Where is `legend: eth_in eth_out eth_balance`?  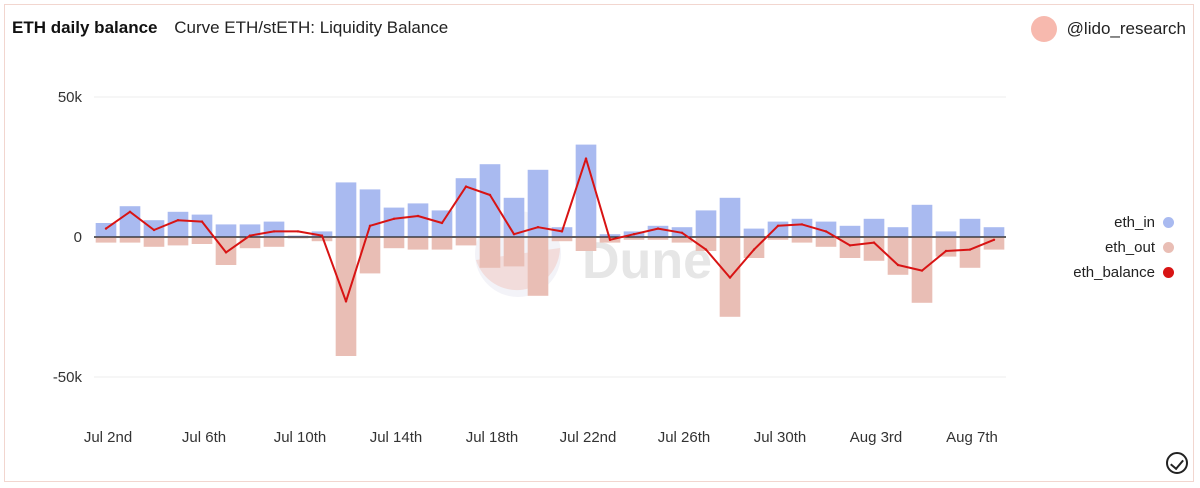 legend: eth_in eth_out eth_balance is located at coordinates (1123, 247).